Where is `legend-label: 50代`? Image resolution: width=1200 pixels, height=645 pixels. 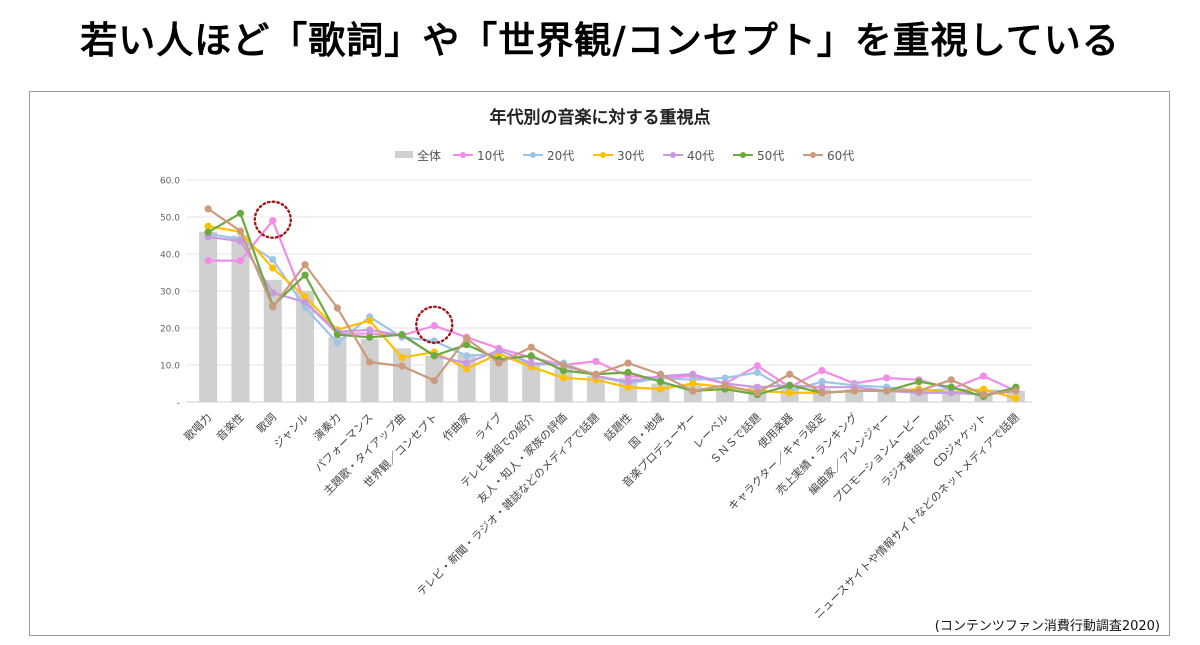
legend-label: 50代 is located at coordinates (770, 156).